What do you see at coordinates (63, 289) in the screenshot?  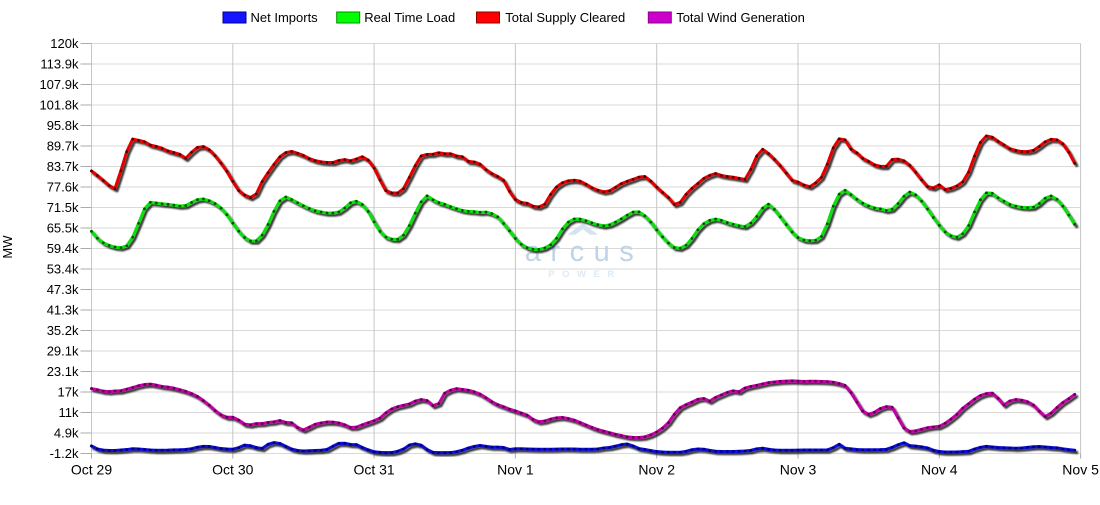 I see `svg-text: 47.3k` at bounding box center [63, 289].